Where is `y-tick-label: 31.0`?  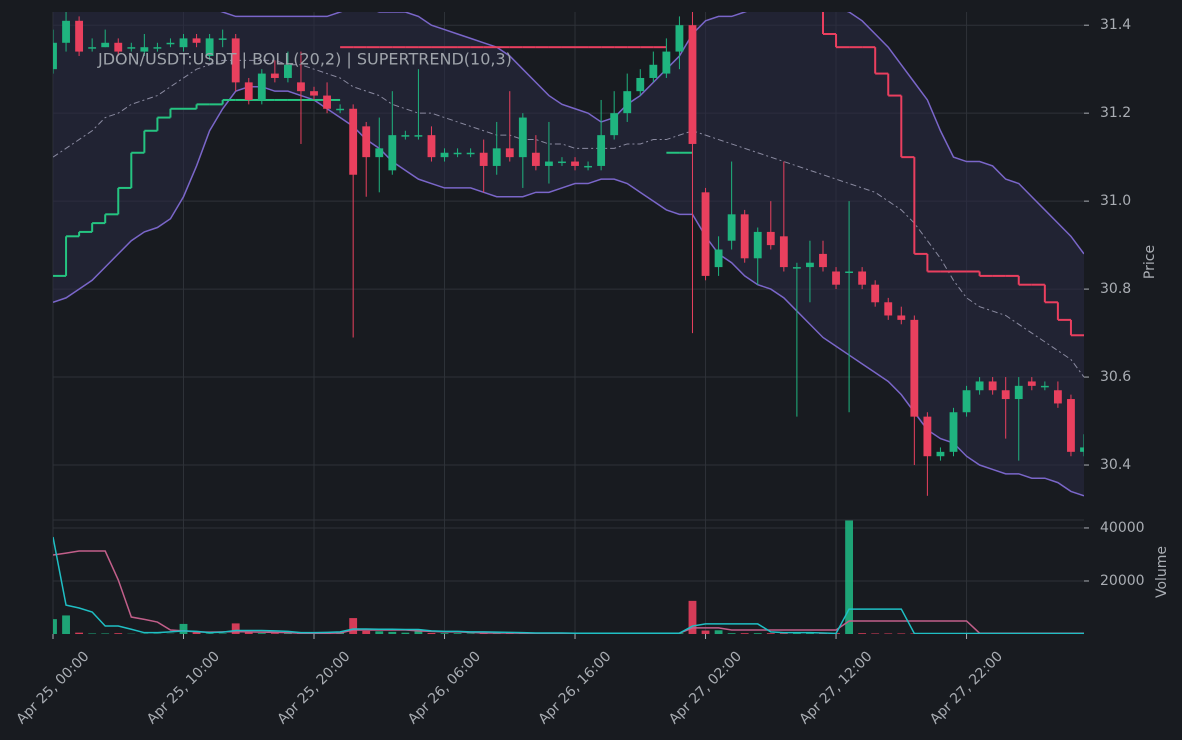
y-tick-label: 31.0 is located at coordinates (1115, 201).